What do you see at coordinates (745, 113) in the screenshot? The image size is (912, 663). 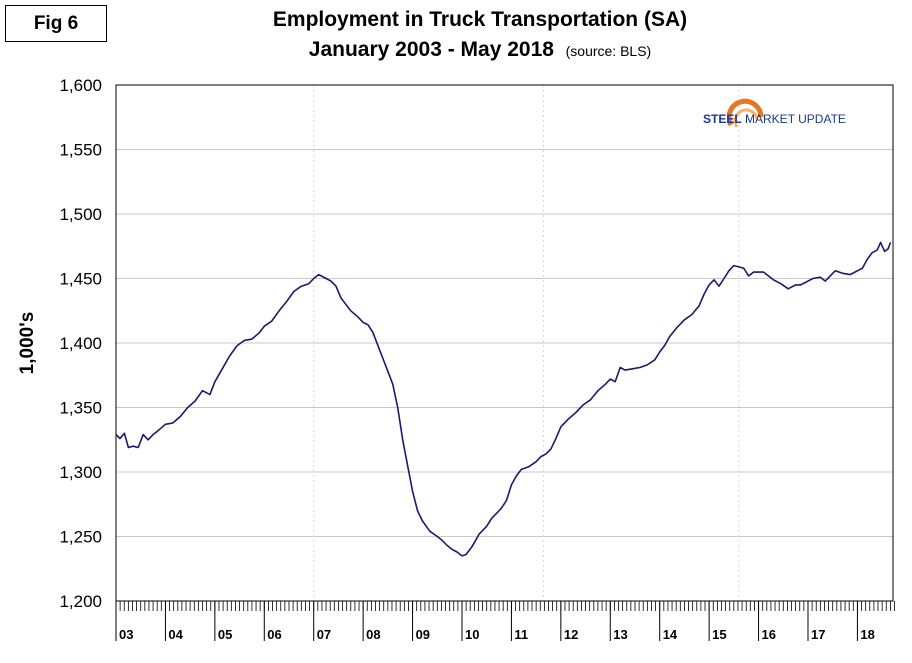 I see `logo-swoosh-icon` at bounding box center [745, 113].